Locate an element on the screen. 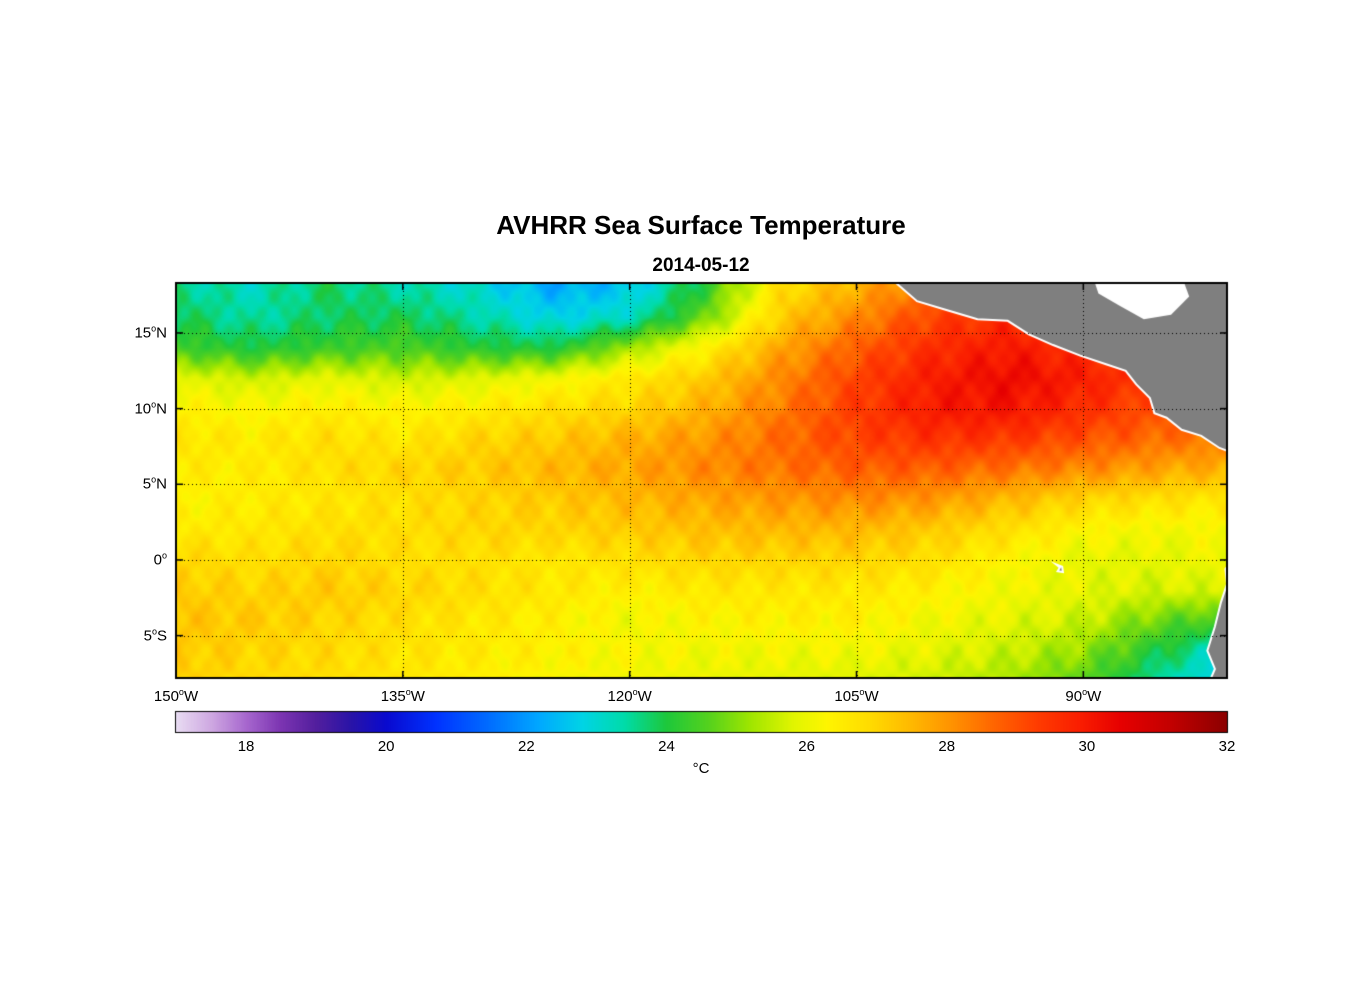  colorbar-tick-label: 30 is located at coordinates (1087, 746).